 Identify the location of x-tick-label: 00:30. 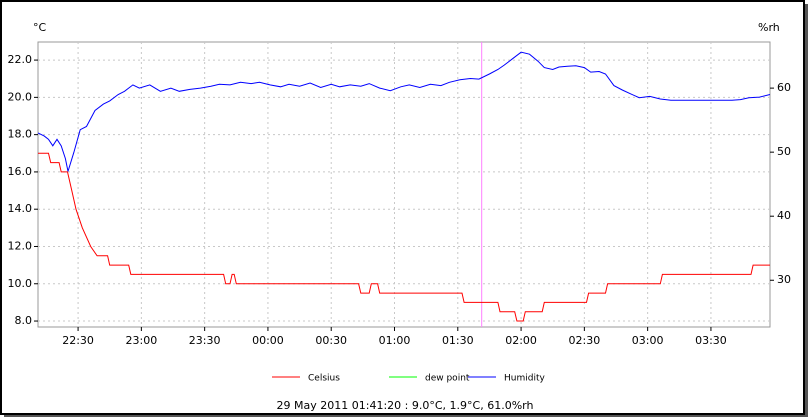
(331, 340).